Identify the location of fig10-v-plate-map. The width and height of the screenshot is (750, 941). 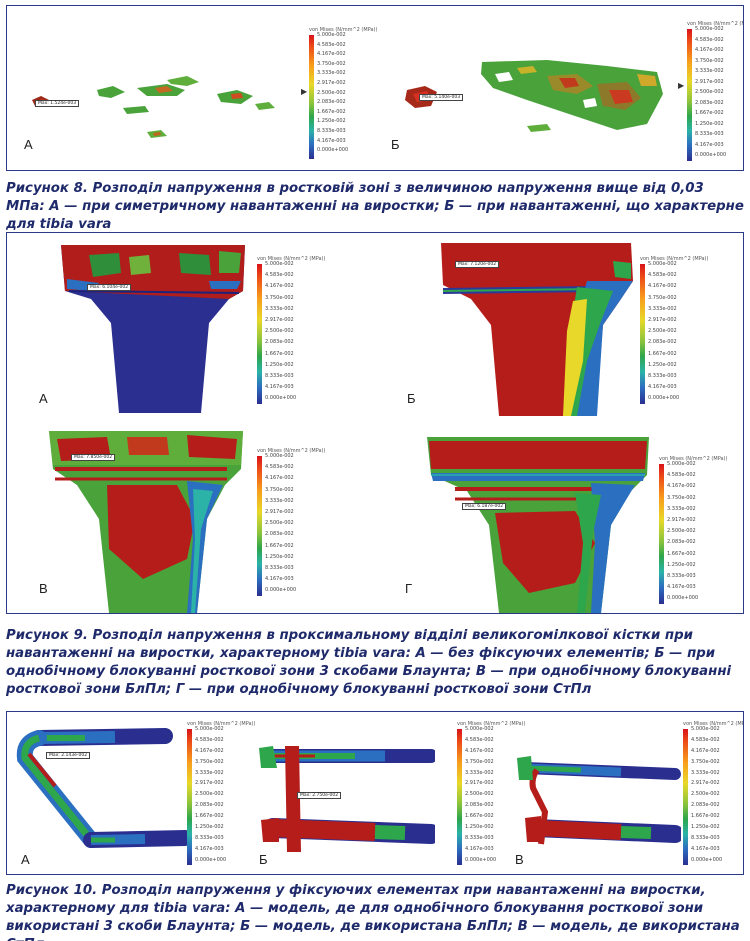
(599, 800).